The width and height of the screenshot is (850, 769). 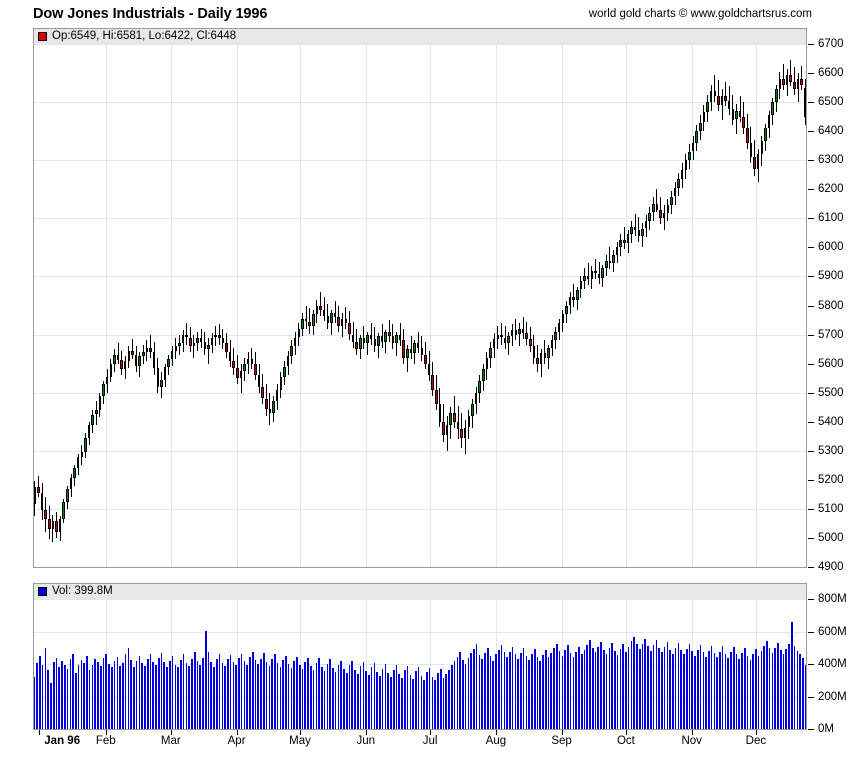 What do you see at coordinates (42, 591) in the screenshot?
I see `volume-legend-swatch-icon` at bounding box center [42, 591].